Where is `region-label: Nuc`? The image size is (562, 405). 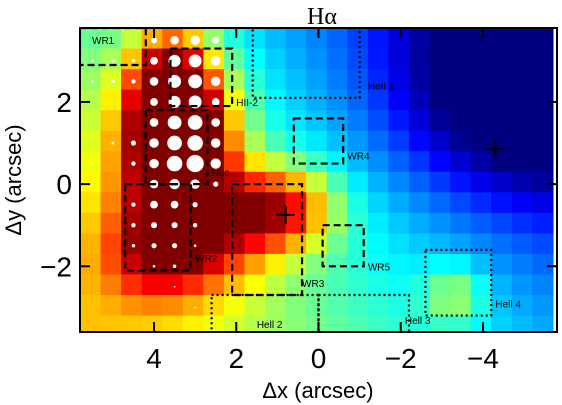 region-label: Nuc is located at coordinates (221, 173).